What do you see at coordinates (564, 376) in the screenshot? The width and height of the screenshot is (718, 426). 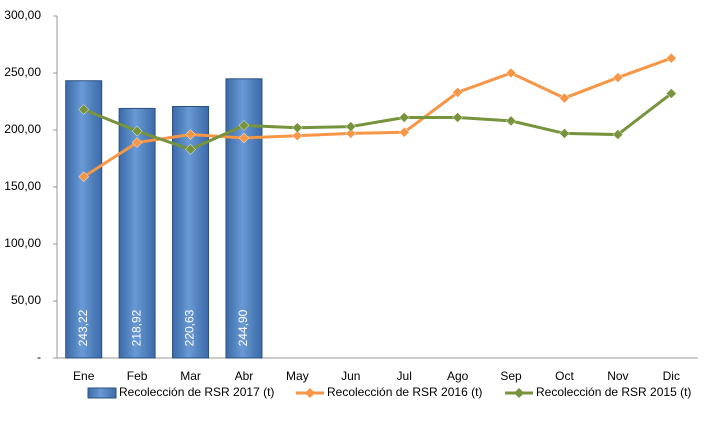 I see `x-tick-label: Oct` at bounding box center [564, 376].